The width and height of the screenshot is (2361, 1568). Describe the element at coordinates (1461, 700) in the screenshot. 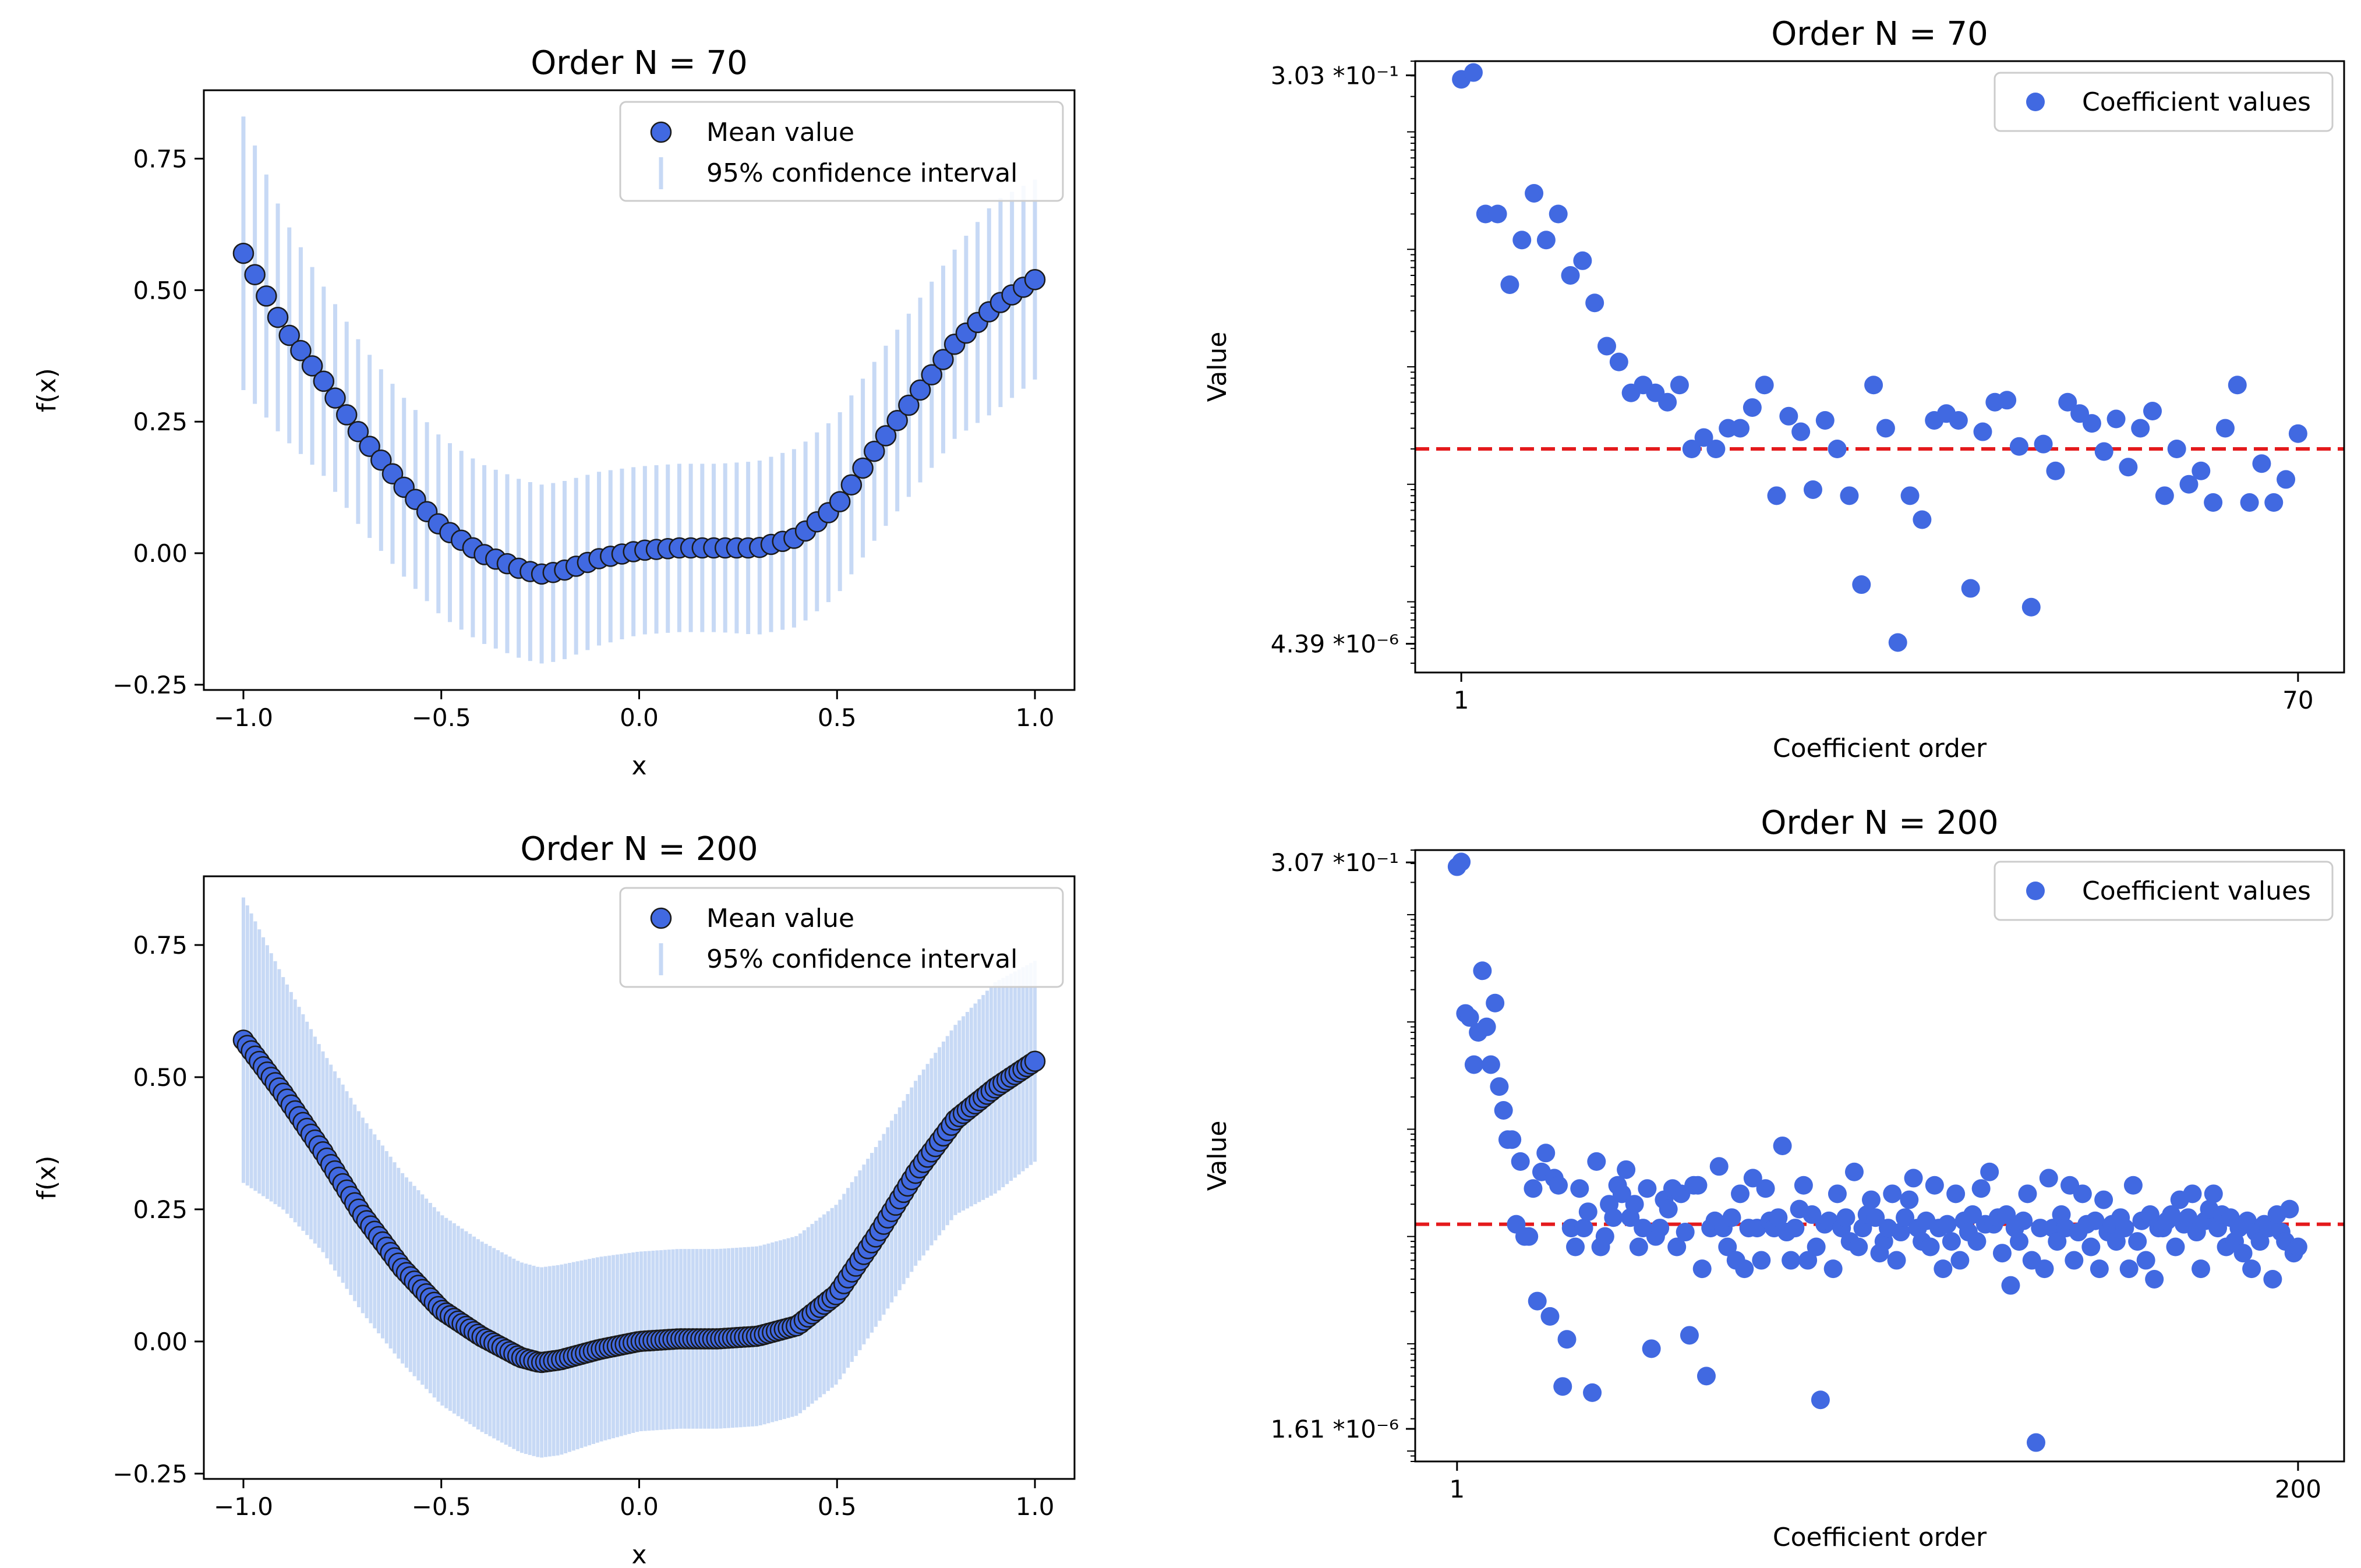

I see `x-tick-label: 1` at that location.